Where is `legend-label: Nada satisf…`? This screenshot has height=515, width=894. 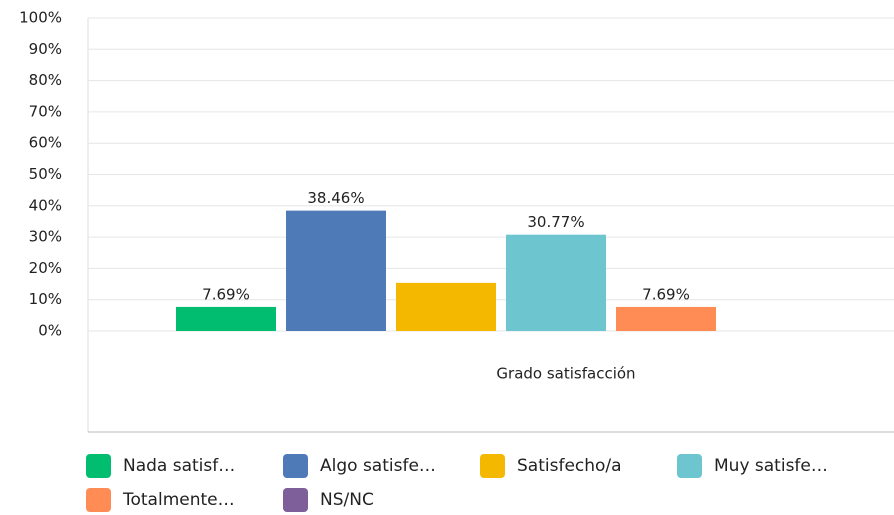 legend-label: Nada satisf… is located at coordinates (179, 466).